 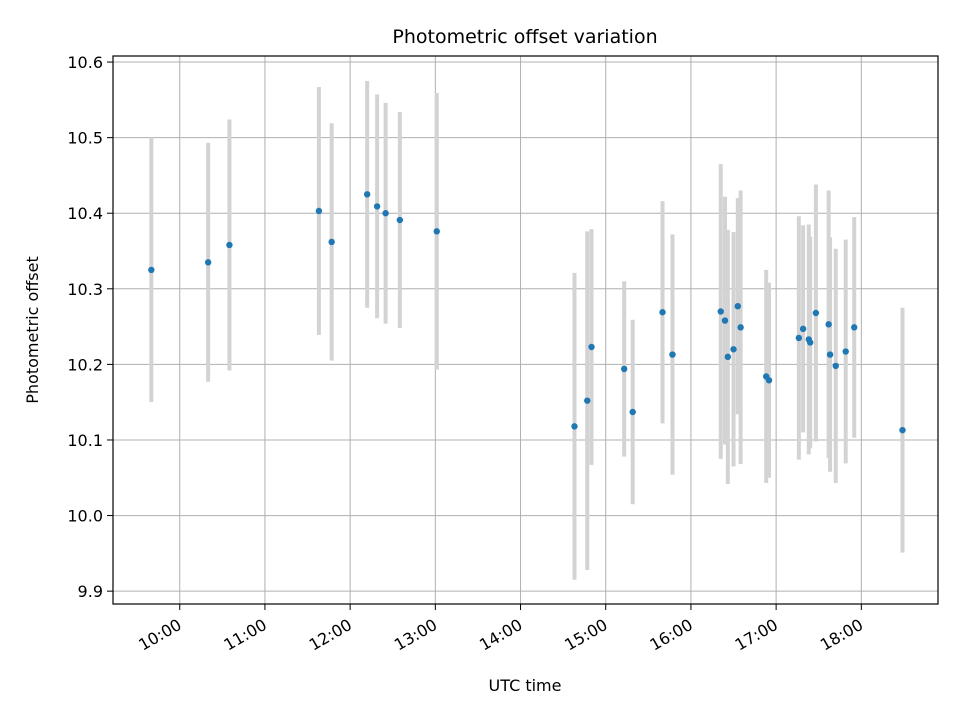 What do you see at coordinates (159, 635) in the screenshot?
I see `x-tick-label: 10:00` at bounding box center [159, 635].